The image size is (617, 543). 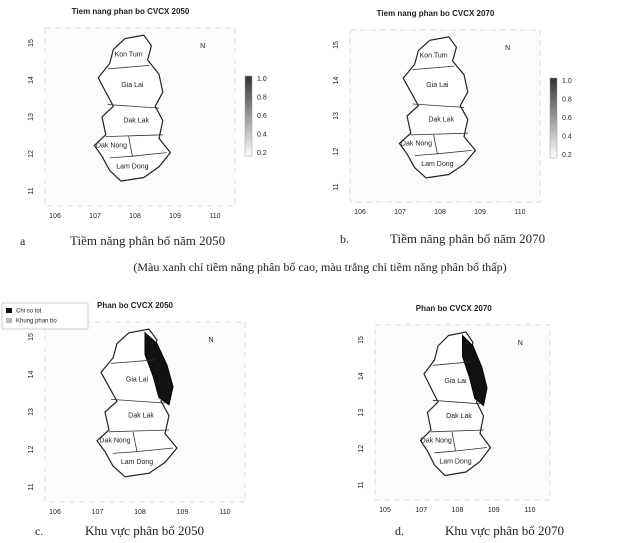 I want to click on caption: Tiềm năng phân bố năm 2070, so click(x=467, y=238).